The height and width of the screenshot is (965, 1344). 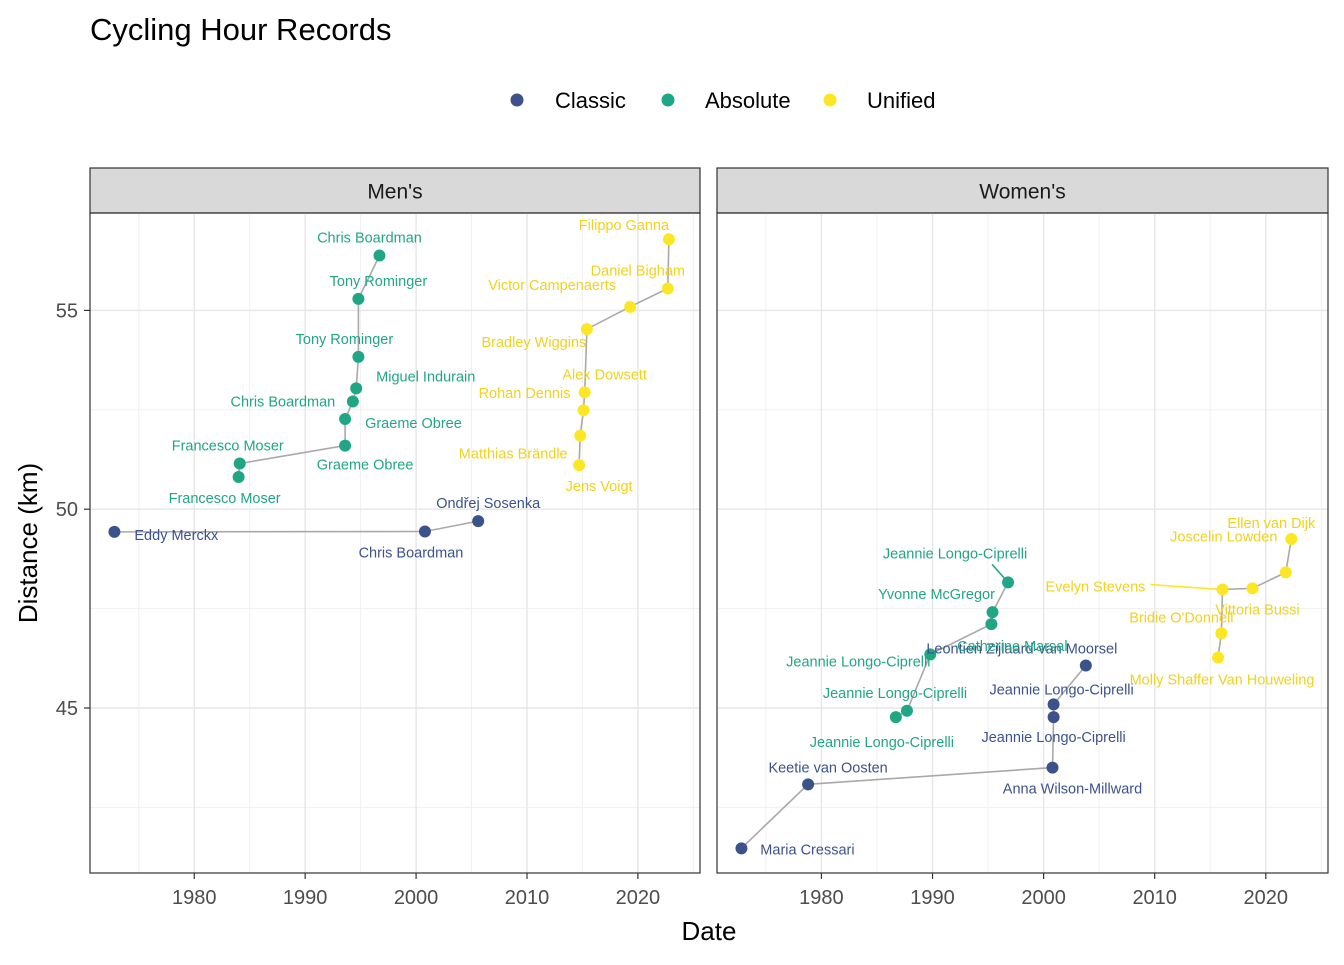 What do you see at coordinates (1257, 610) in the screenshot?
I see `data-label: Vittoria Bussi` at bounding box center [1257, 610].